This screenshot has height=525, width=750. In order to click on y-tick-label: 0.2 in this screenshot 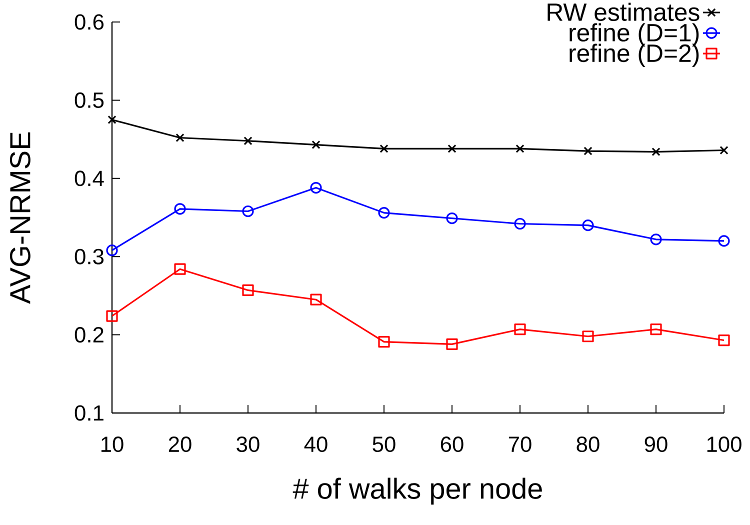, I will do `click(89, 335)`.